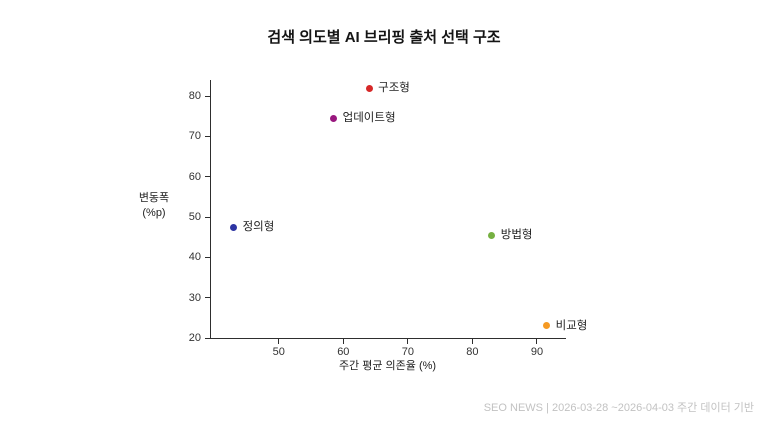 This screenshot has width=768, height=432. I want to click on data-point-label: 업데이트형, so click(369, 118).